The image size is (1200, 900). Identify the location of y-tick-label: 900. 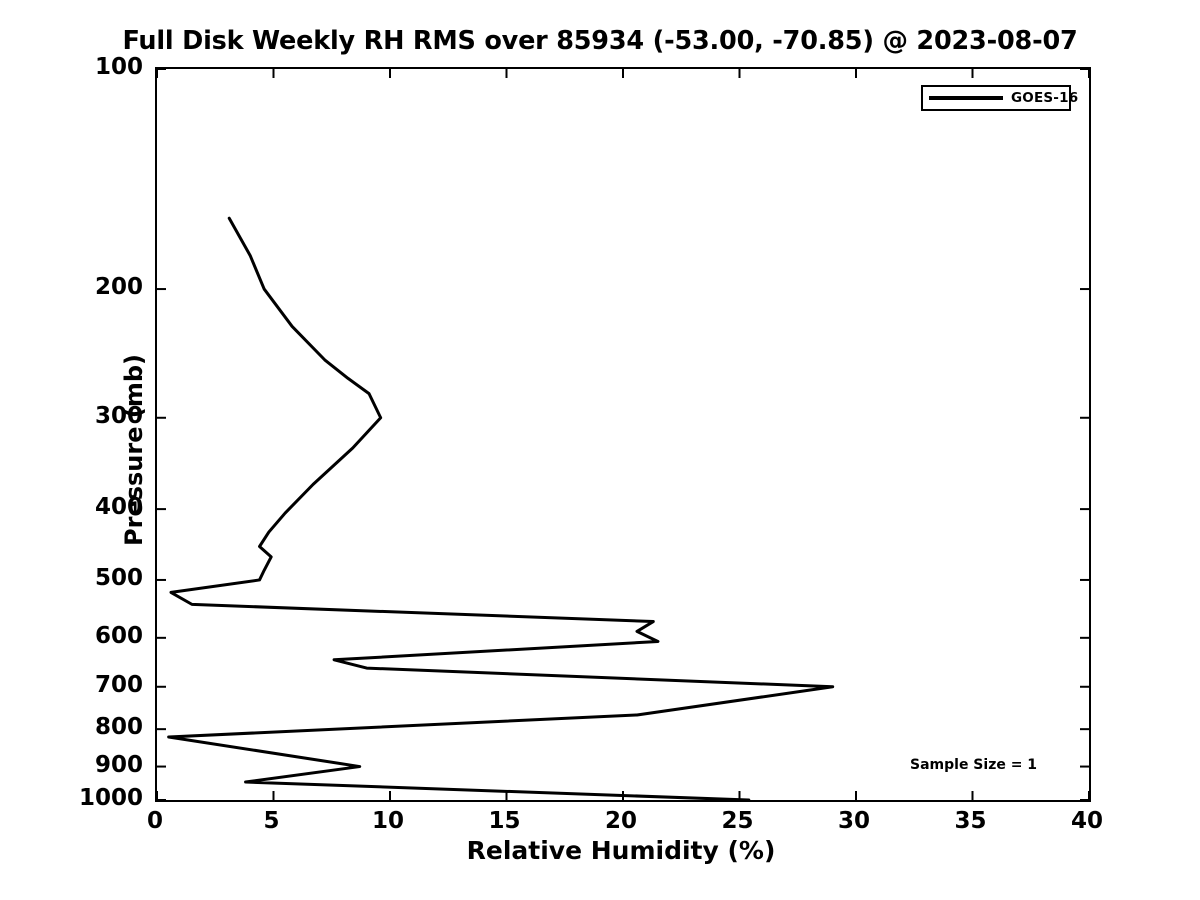
(118, 764).